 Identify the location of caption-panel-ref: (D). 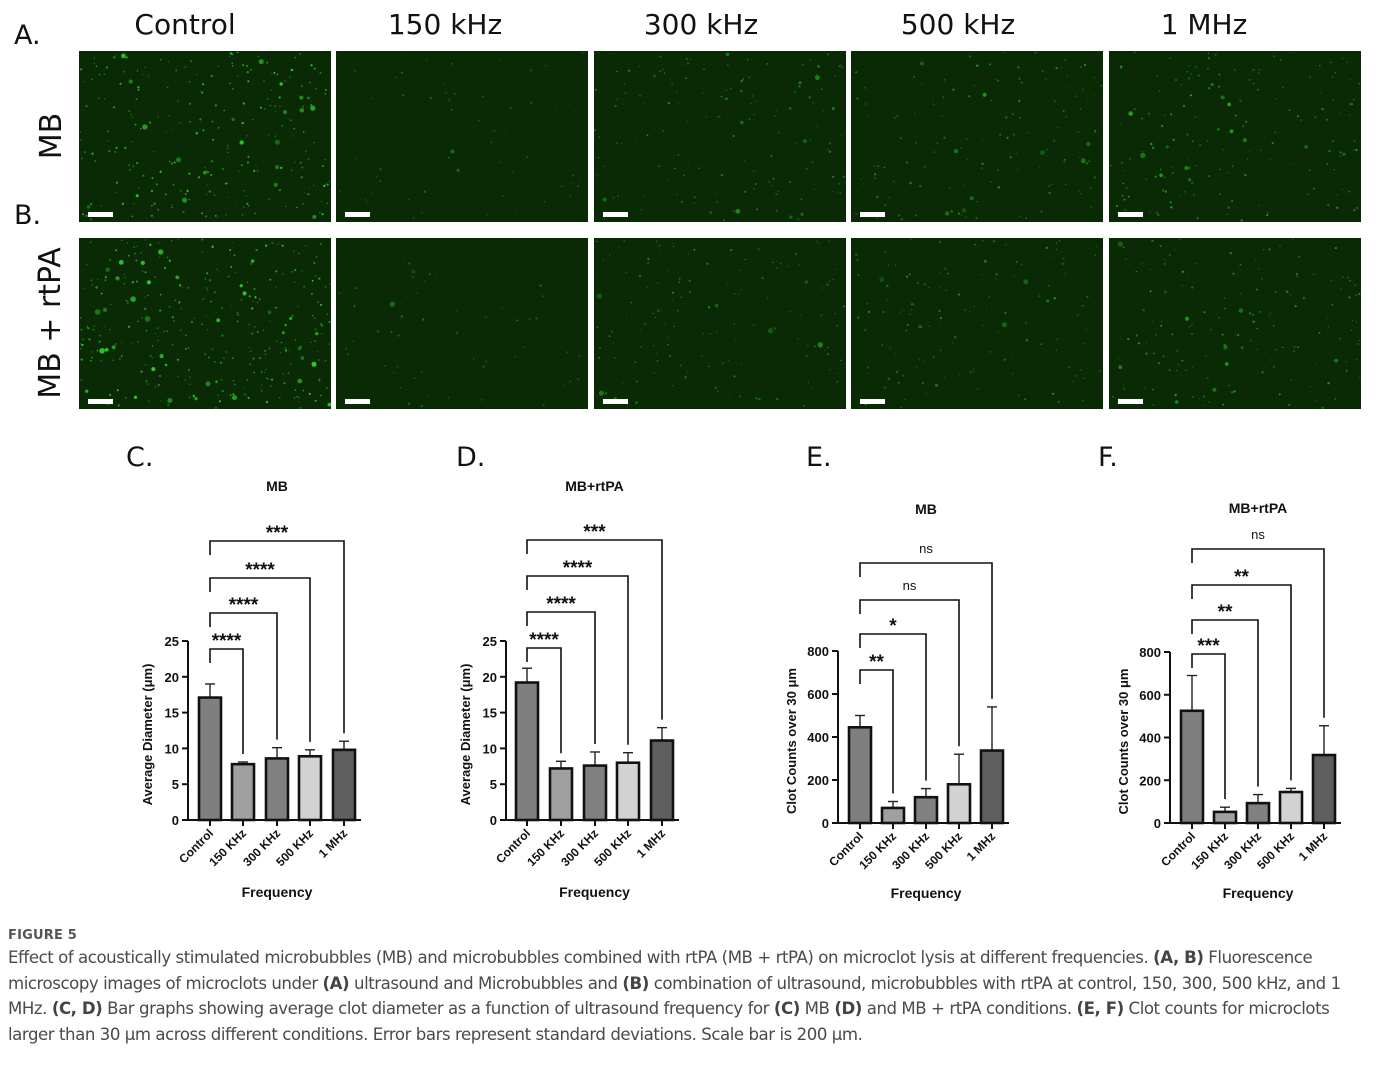
(848, 1008).